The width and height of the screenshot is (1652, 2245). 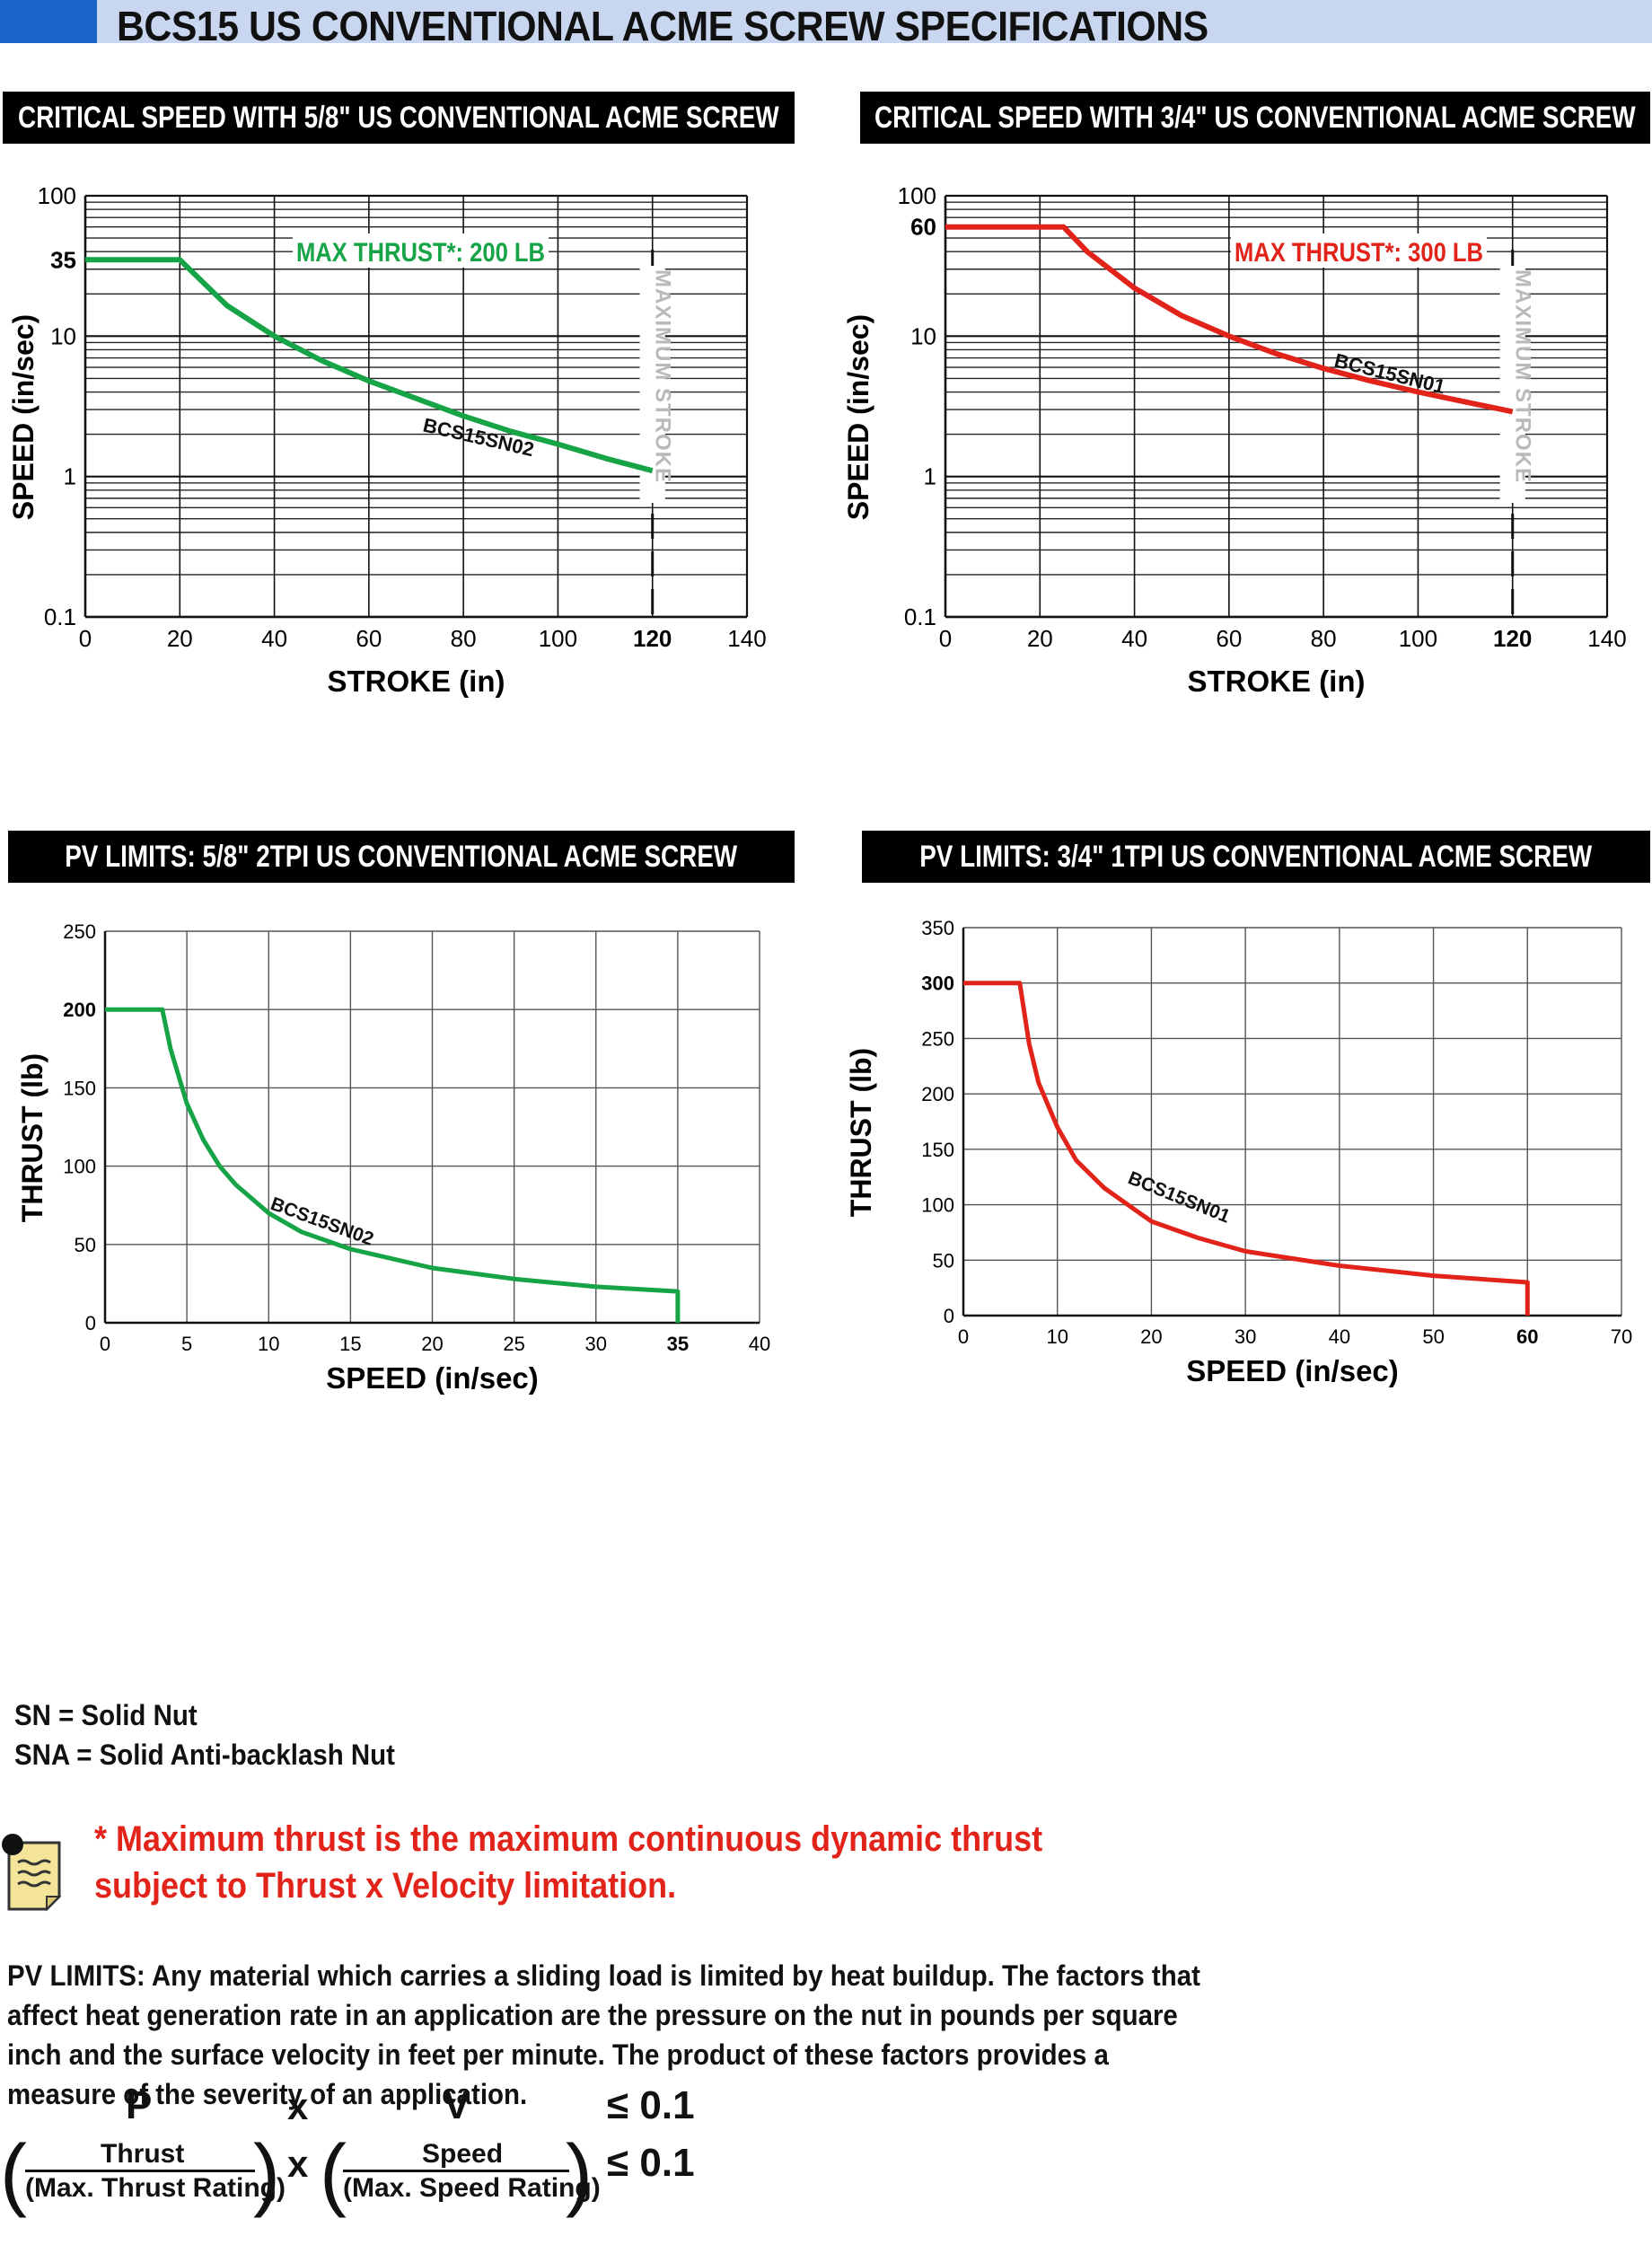 I want to click on y-tick-label: 300, so click(x=937, y=984).